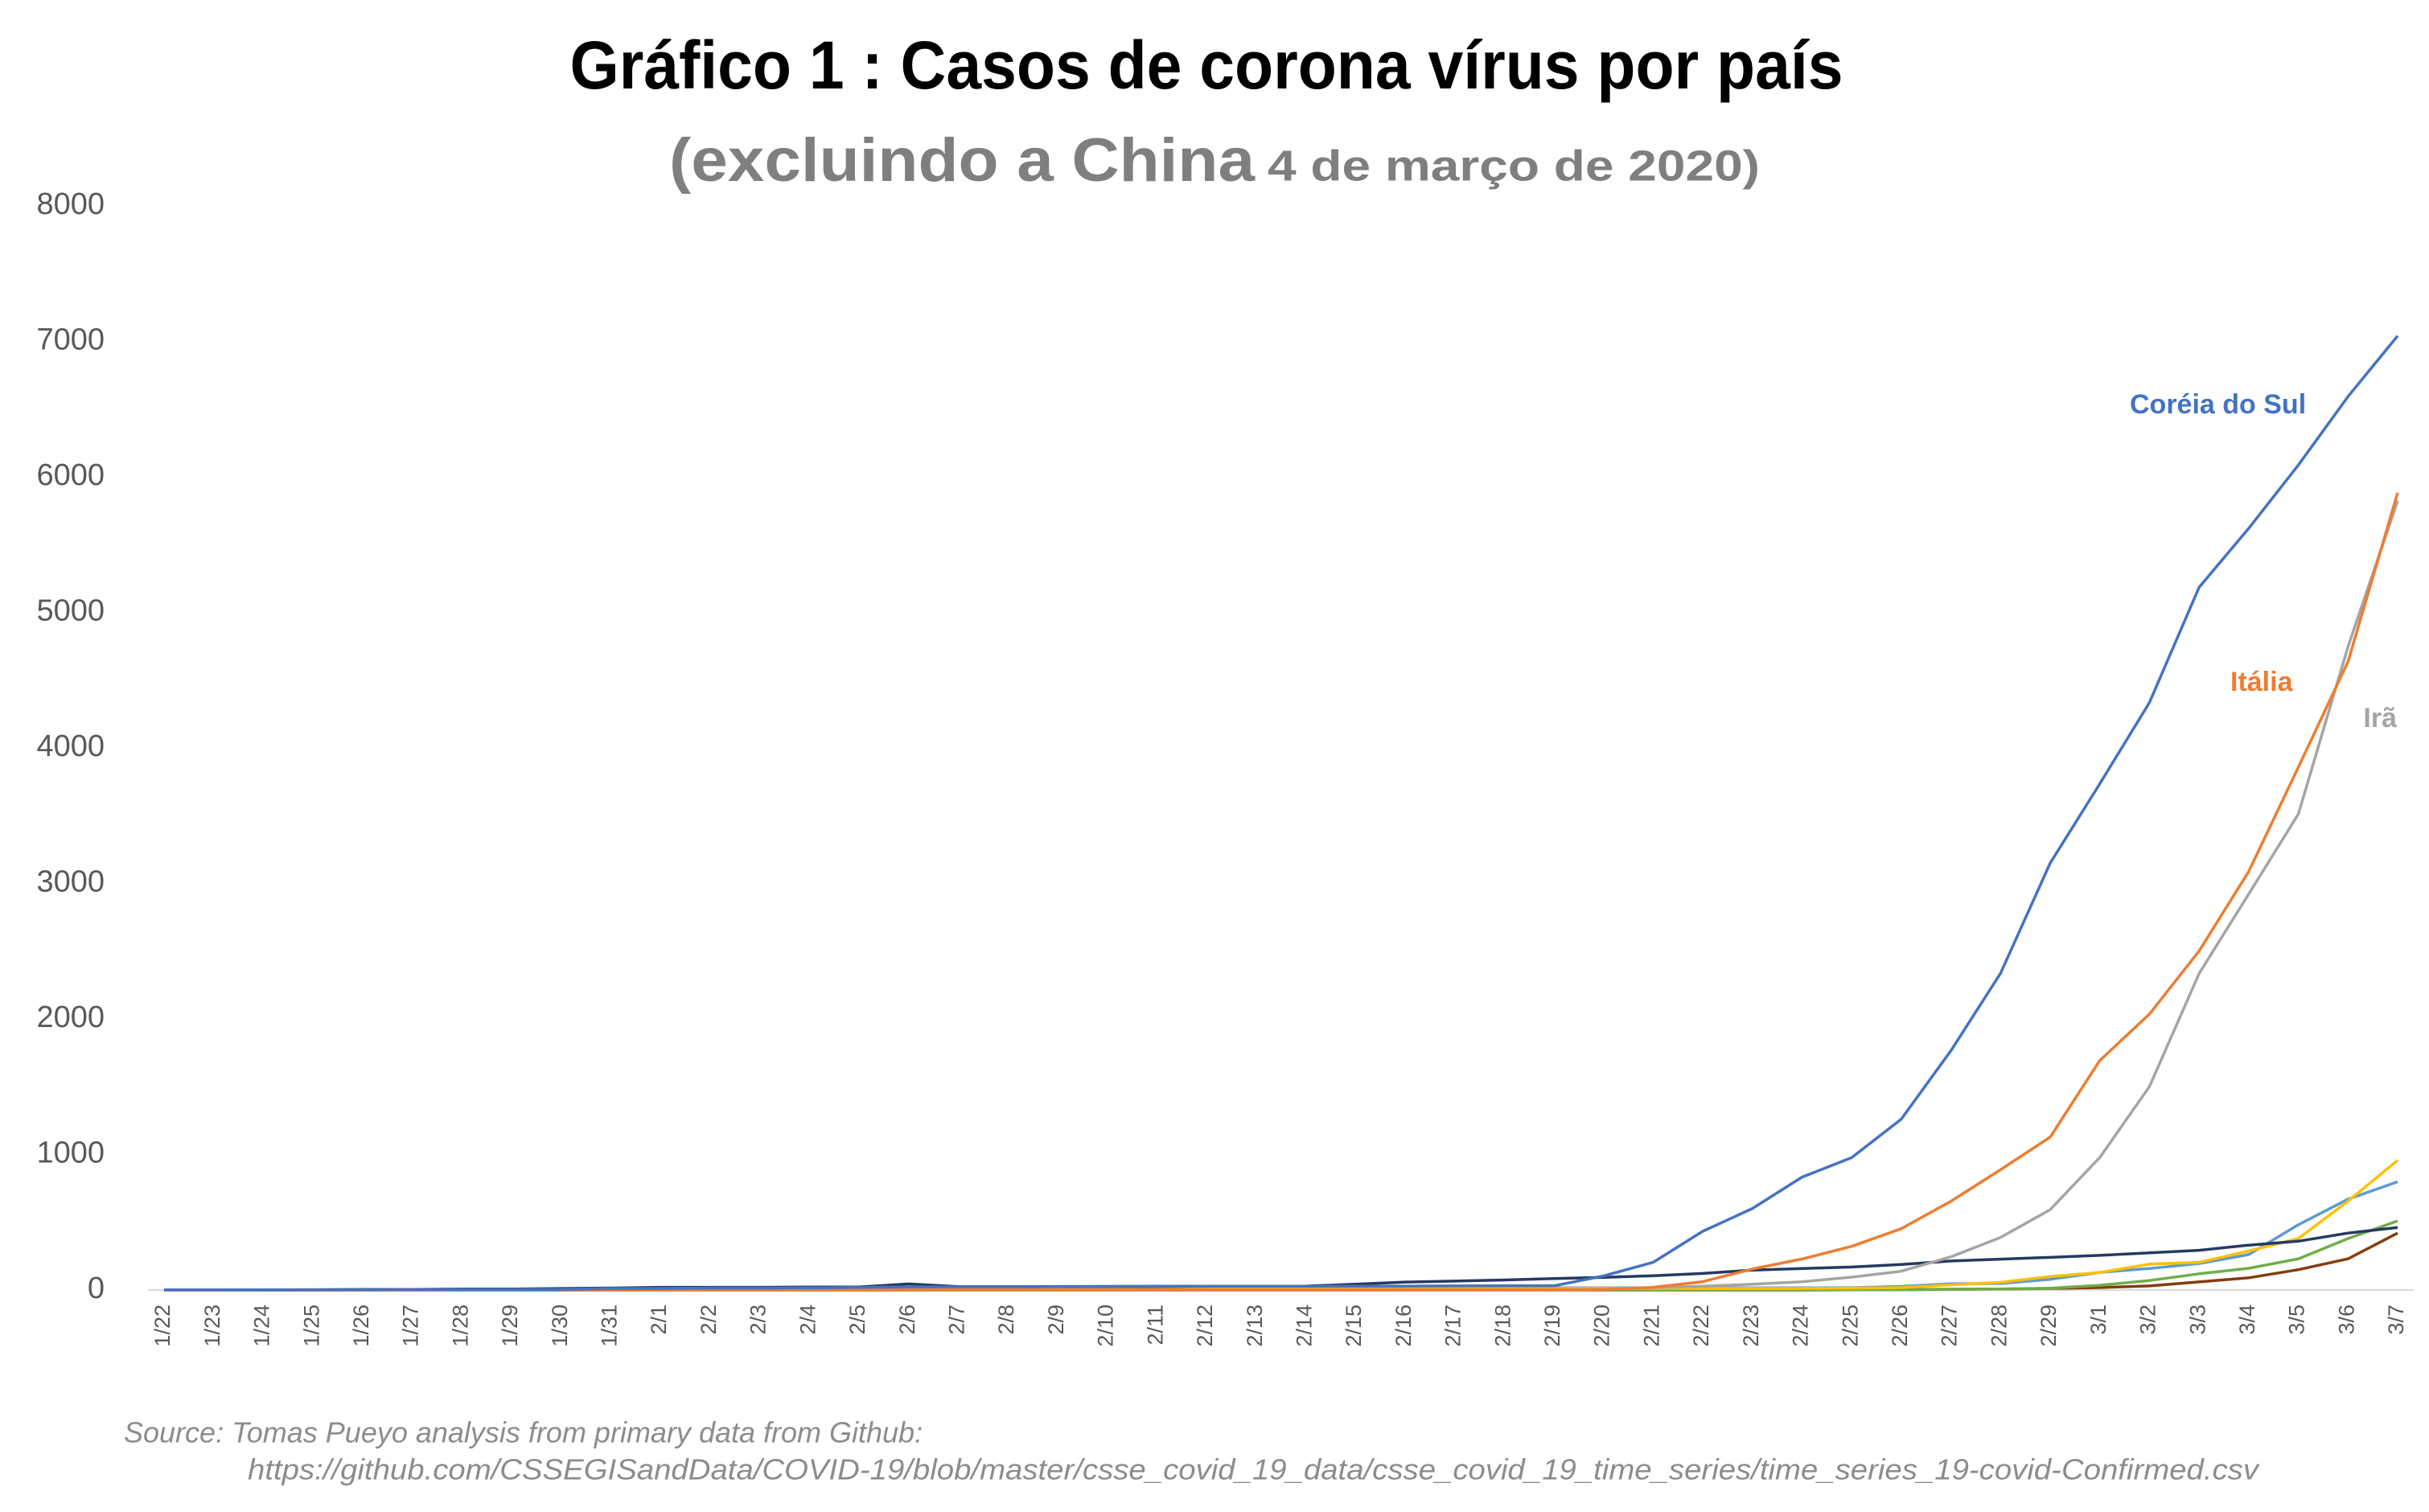 The image size is (2429, 1512). Describe the element at coordinates (1354, 1326) in the screenshot. I see `x-tick-label: 2/15` at that location.